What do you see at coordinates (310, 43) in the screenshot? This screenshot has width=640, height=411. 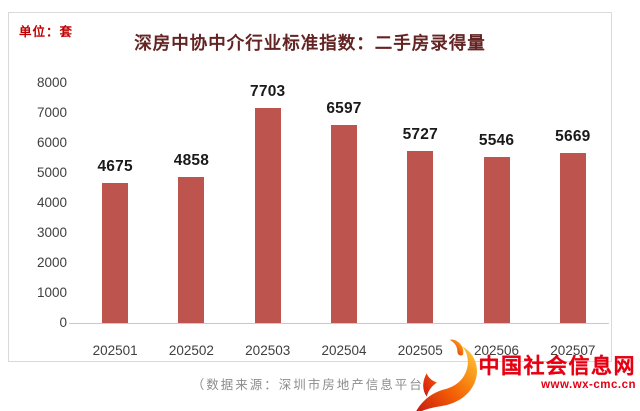 I see `chart-title: 深房中协中介行业标准指数：二手房录得量` at bounding box center [310, 43].